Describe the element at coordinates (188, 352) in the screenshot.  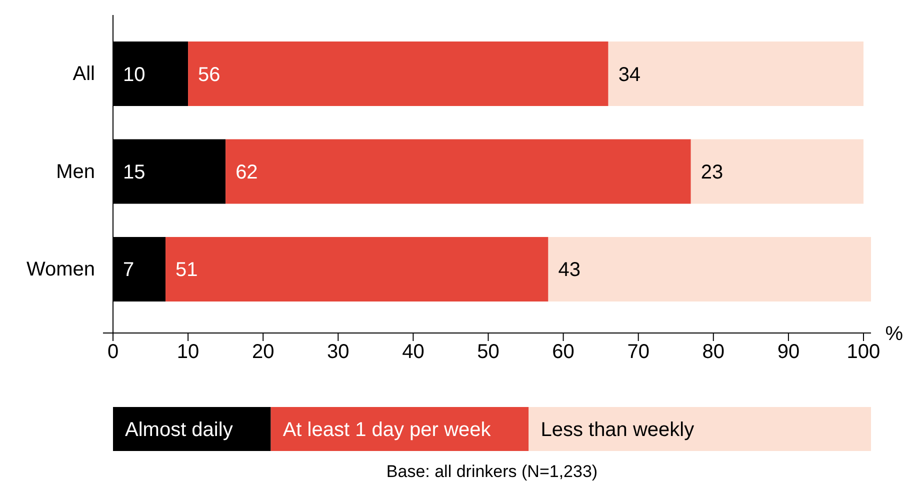
I see `x-tick-label: 10` at that location.